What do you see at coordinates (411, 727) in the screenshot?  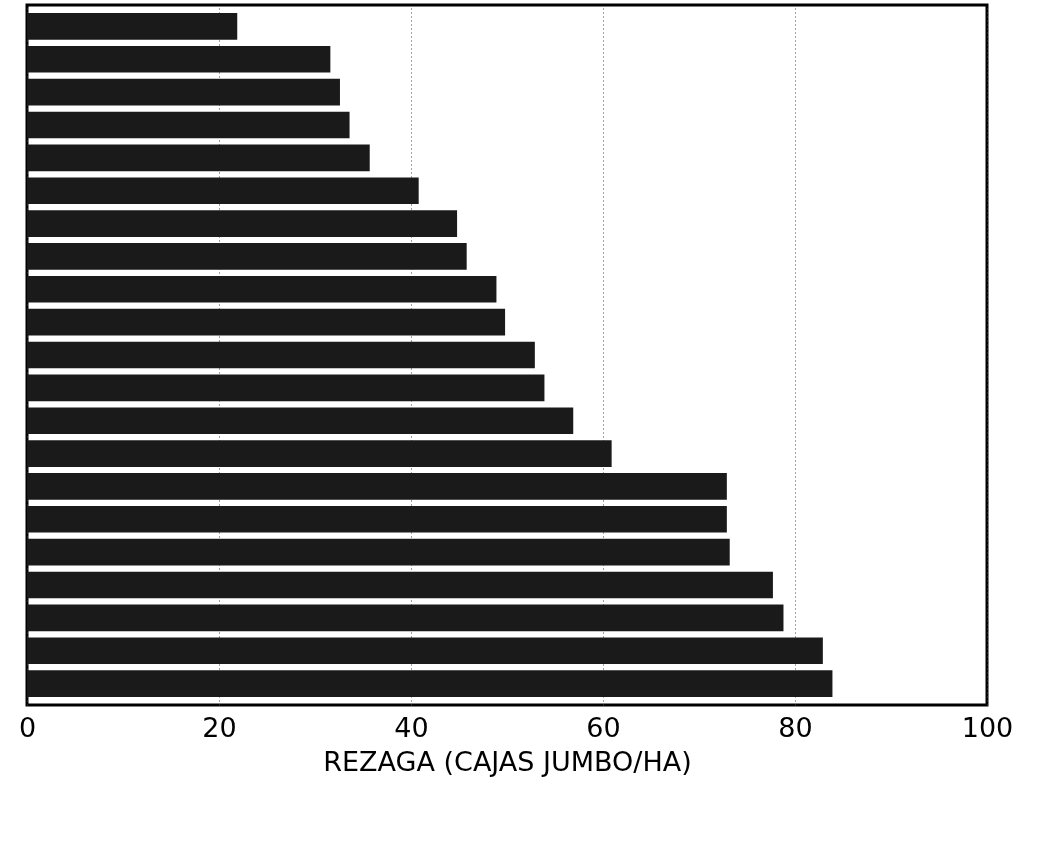 I see `x-tick-label: 40` at bounding box center [411, 727].